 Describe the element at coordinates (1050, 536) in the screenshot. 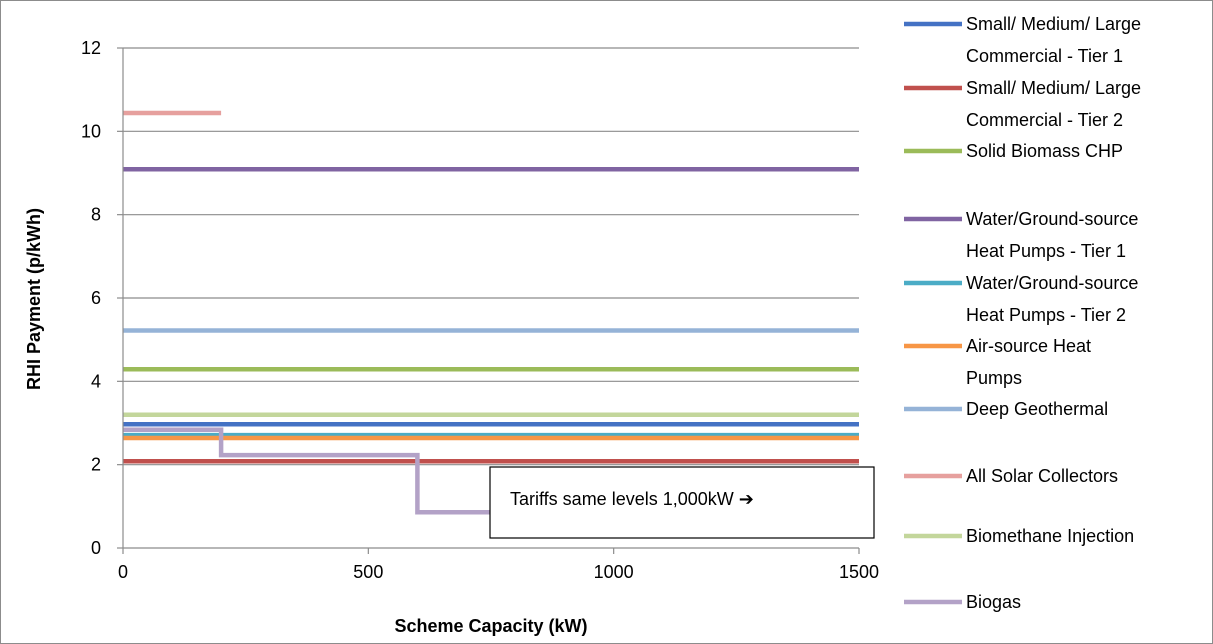

I see `legend-label: Biomethane Injection` at that location.